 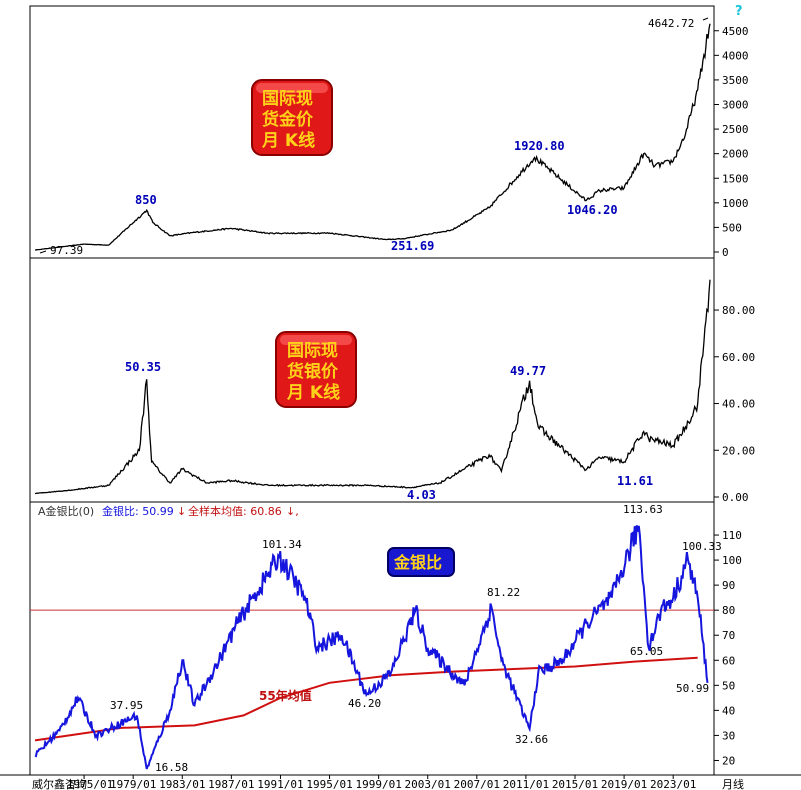 What do you see at coordinates (235, 511) in the screenshot?
I see `ratio-legend-mean: 全样本均值: 60.86` at bounding box center [235, 511].